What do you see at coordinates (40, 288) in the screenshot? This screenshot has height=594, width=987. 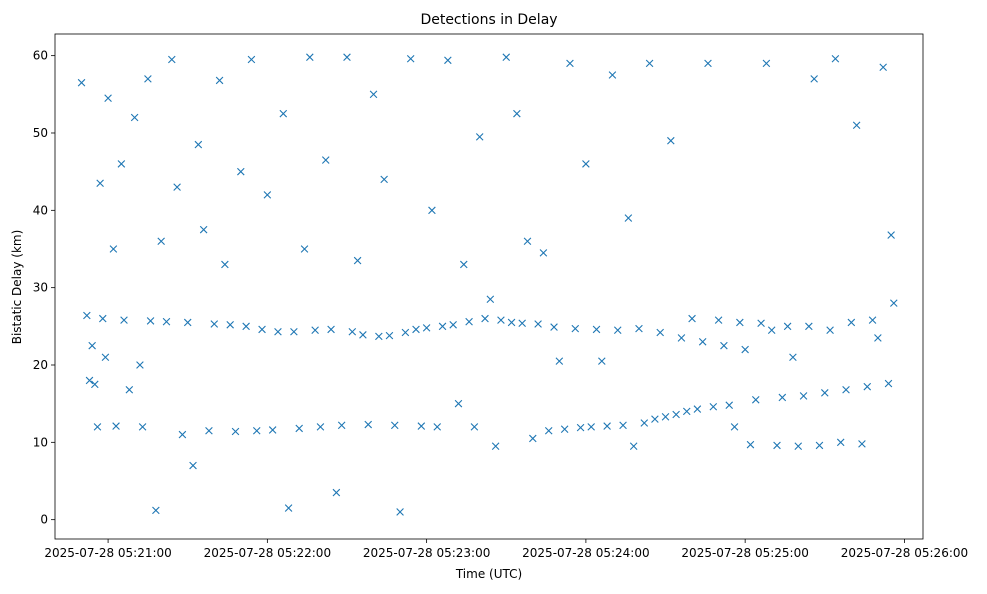 I see `y-tick-label: 30` at bounding box center [40, 288].